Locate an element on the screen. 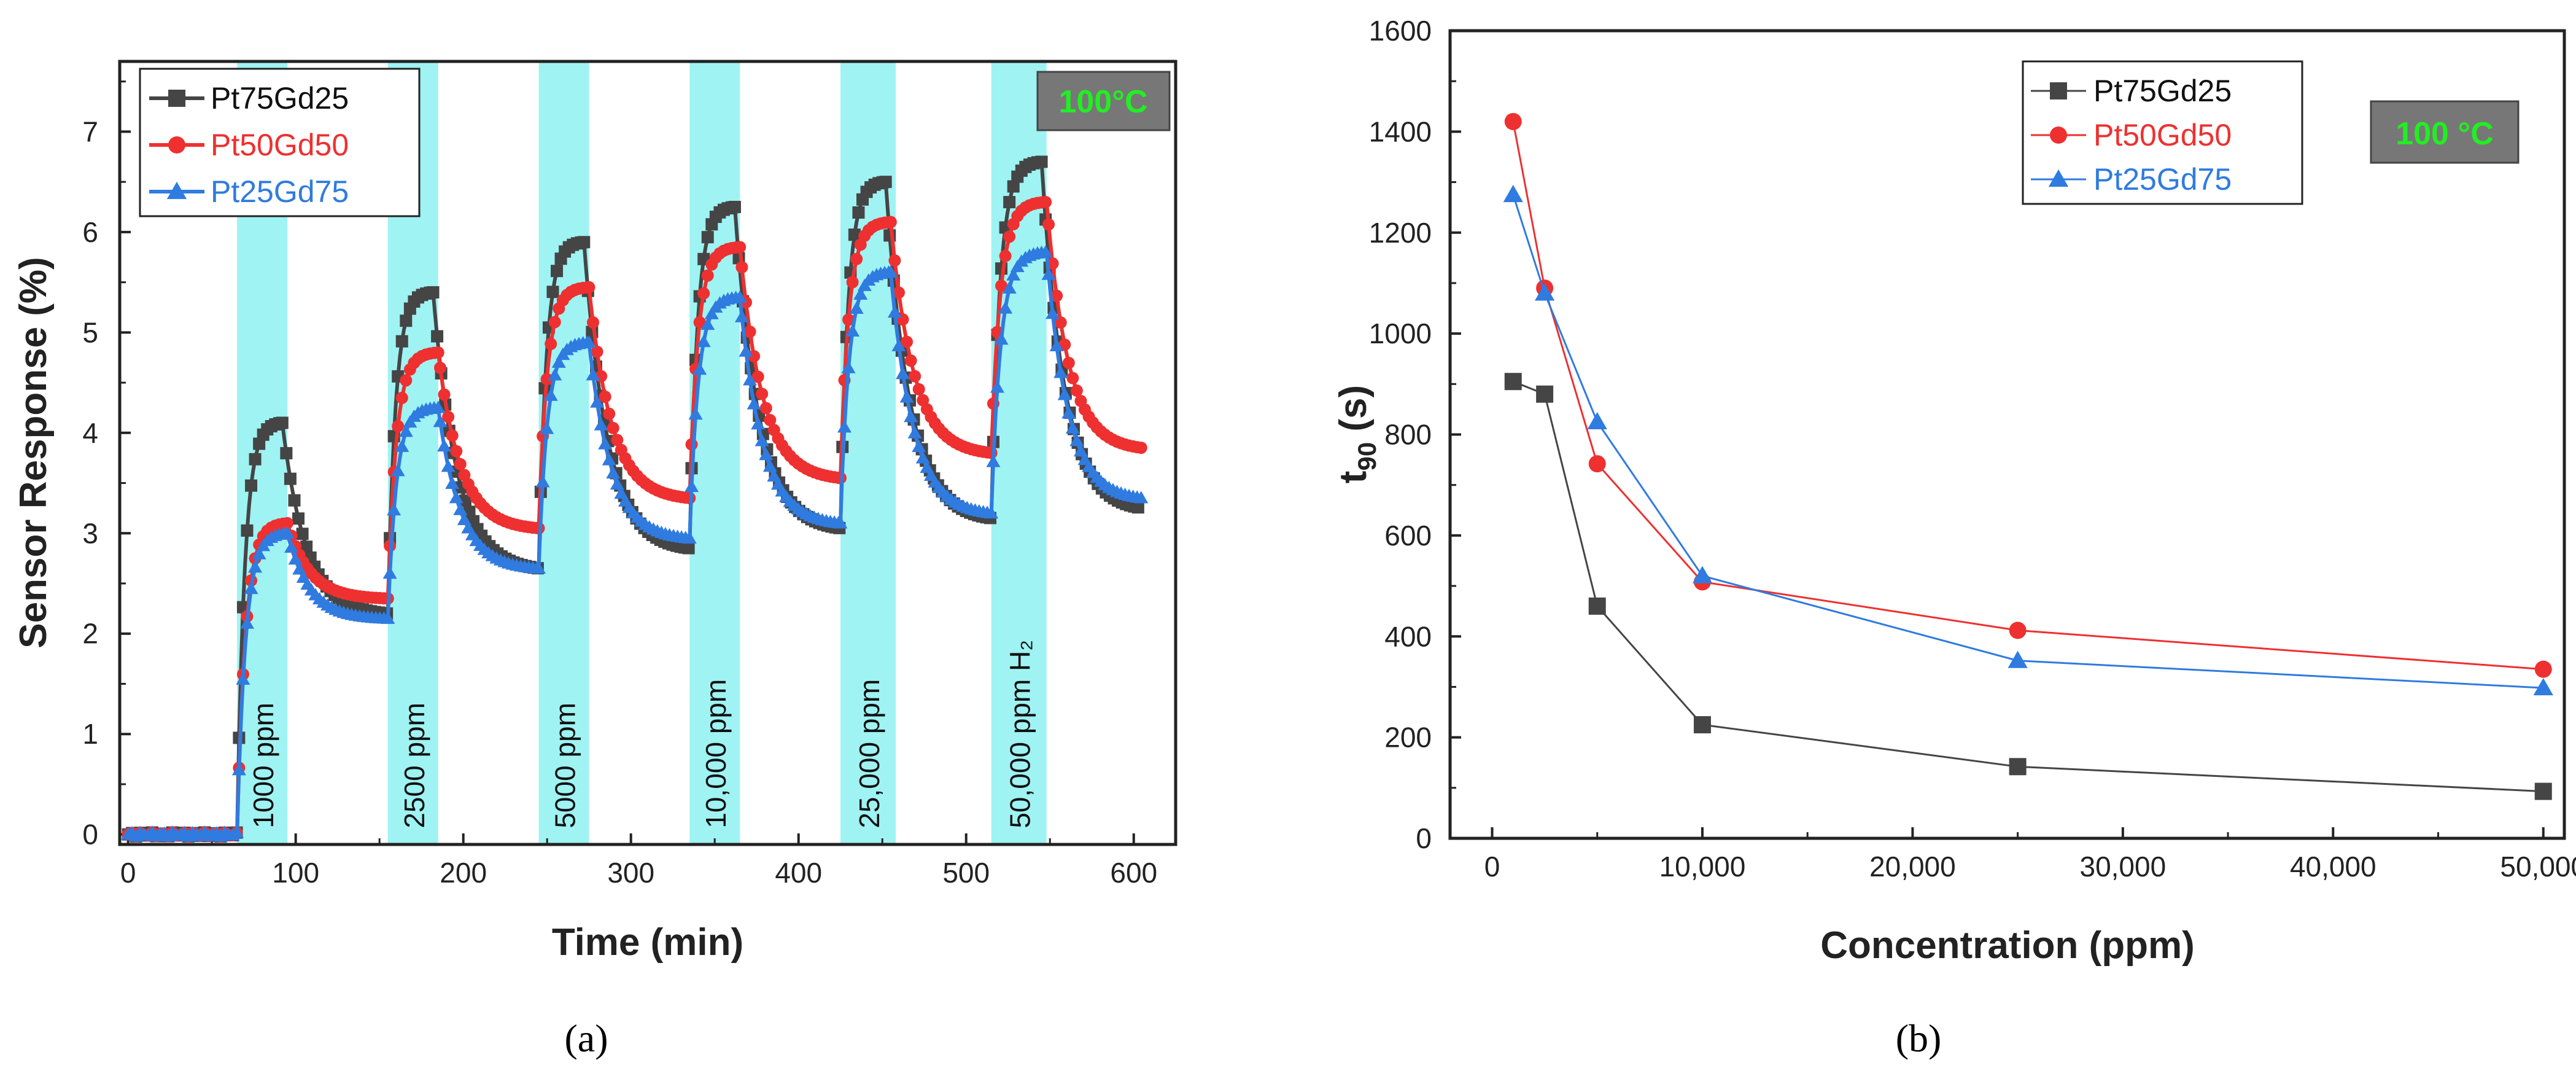 The image size is (2576, 1068). exposure-band-label: 5000 ppm is located at coordinates (565, 765).